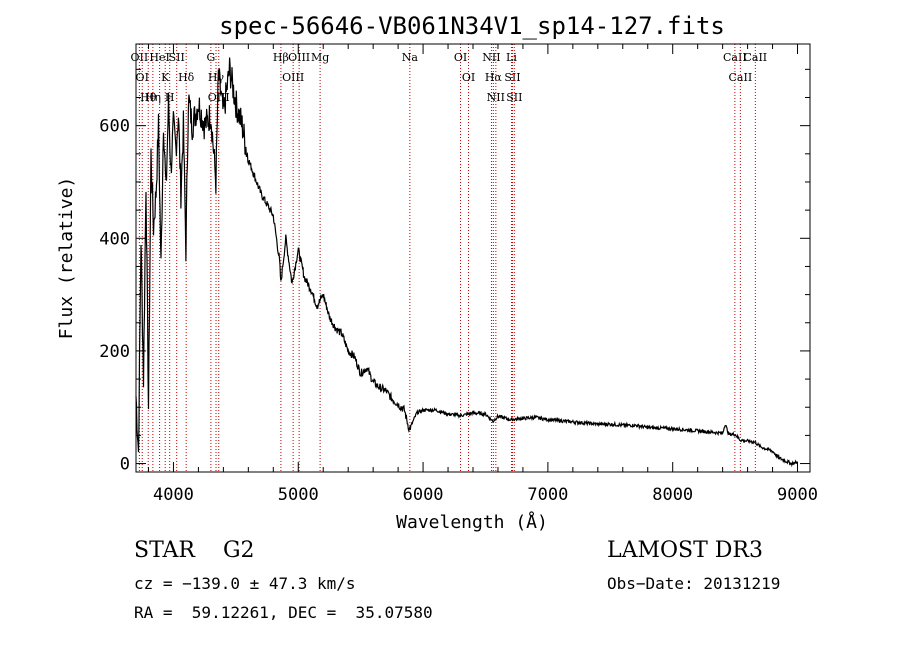 This screenshot has width=900, height=649. I want to click on line-marker-label: Hγ, so click(216, 77).